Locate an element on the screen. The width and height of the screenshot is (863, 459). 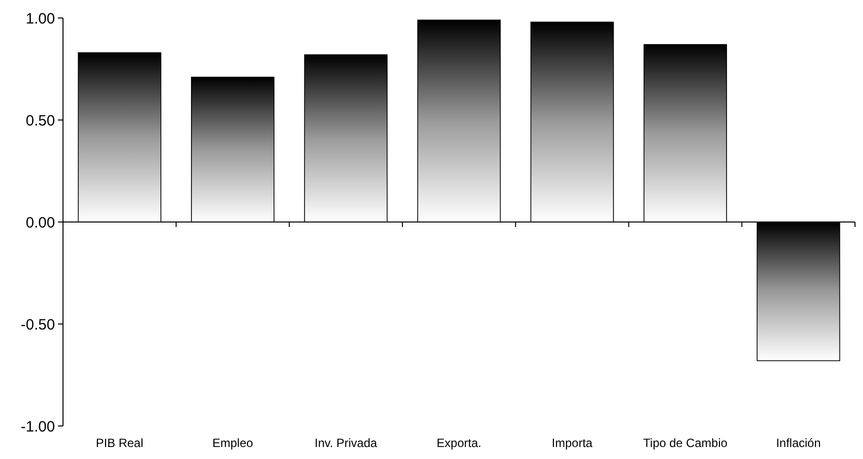
x-tick-label: Empleo is located at coordinates (233, 443).